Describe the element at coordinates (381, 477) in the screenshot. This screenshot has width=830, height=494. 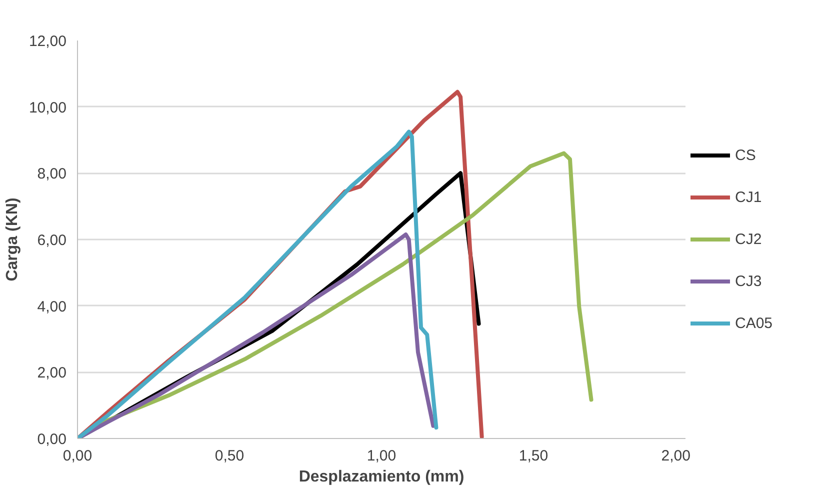
I see `x-axis-title: Desplazamiento (mm)` at that location.